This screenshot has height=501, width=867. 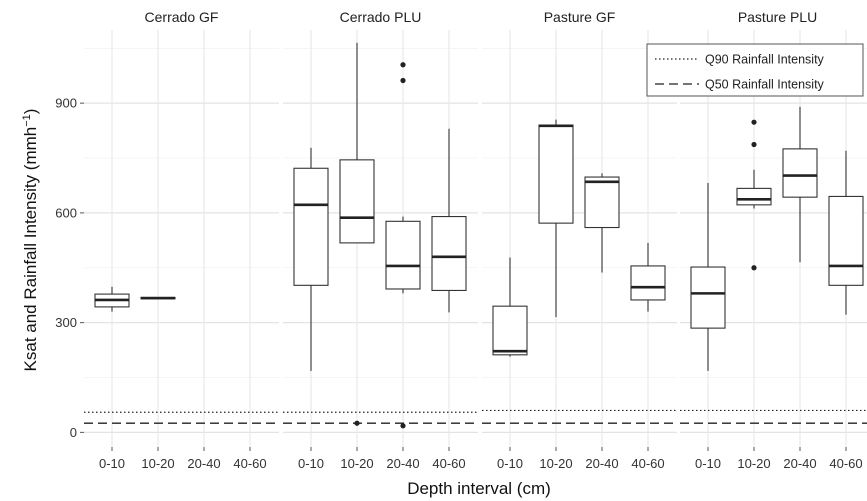 I want to click on legend-label: Q50 Rainfall Intensity, so click(x=765, y=85).